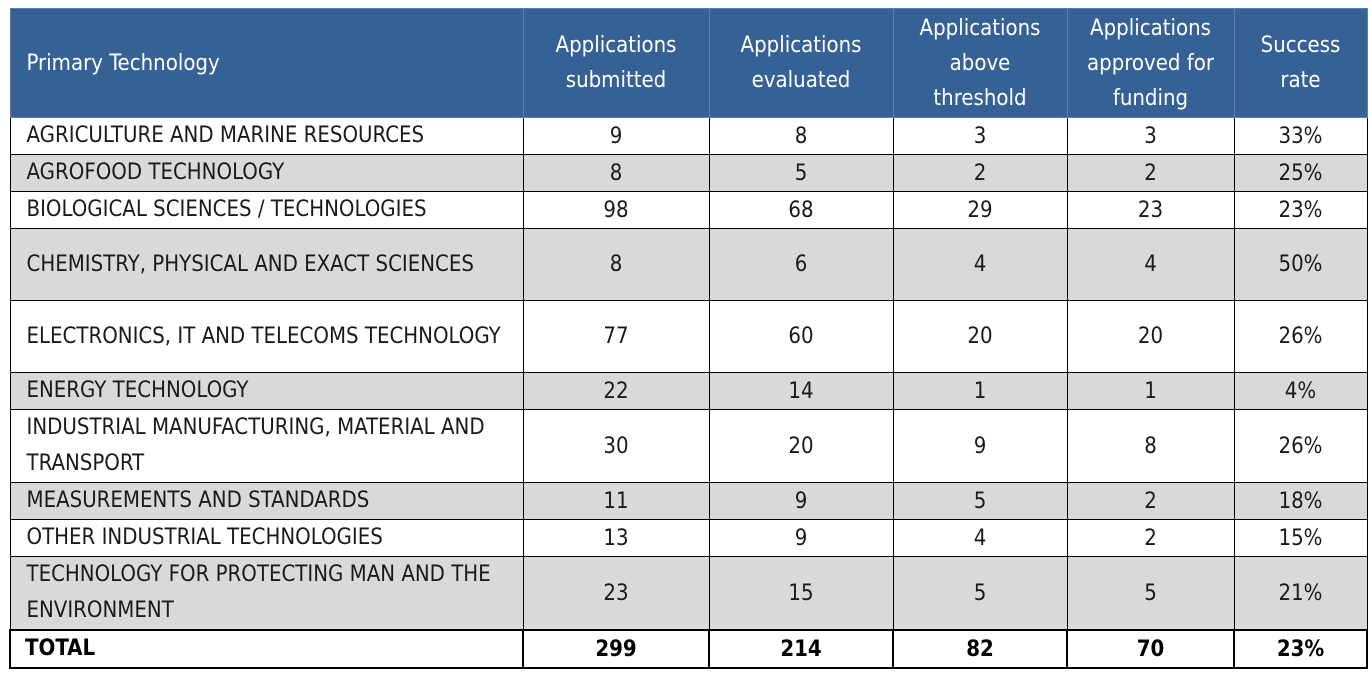 This screenshot has height=685, width=1372. What do you see at coordinates (980, 173) in the screenshot?
I see `above-threshold-cell: 2` at bounding box center [980, 173].